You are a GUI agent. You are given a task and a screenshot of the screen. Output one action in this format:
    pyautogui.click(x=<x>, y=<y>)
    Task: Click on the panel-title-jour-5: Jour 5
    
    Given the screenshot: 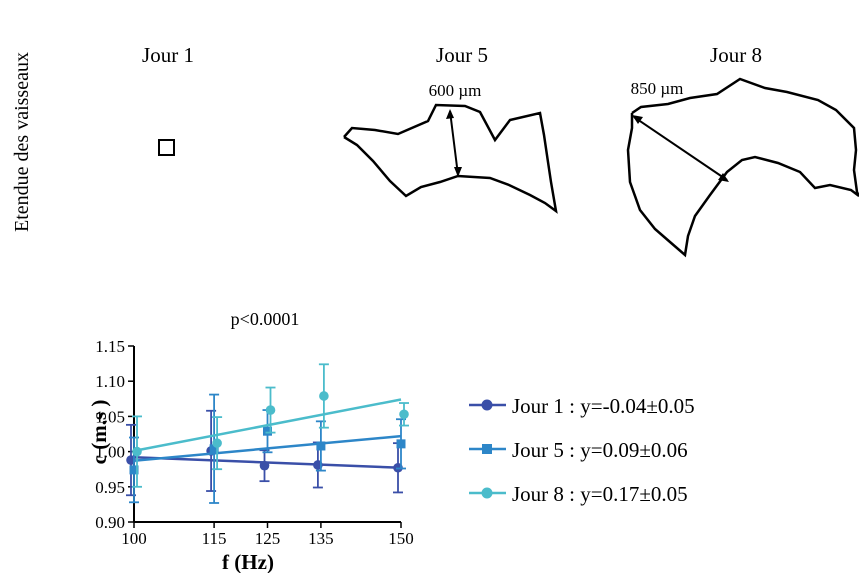 What is the action you would take?
    pyautogui.click(x=462, y=55)
    